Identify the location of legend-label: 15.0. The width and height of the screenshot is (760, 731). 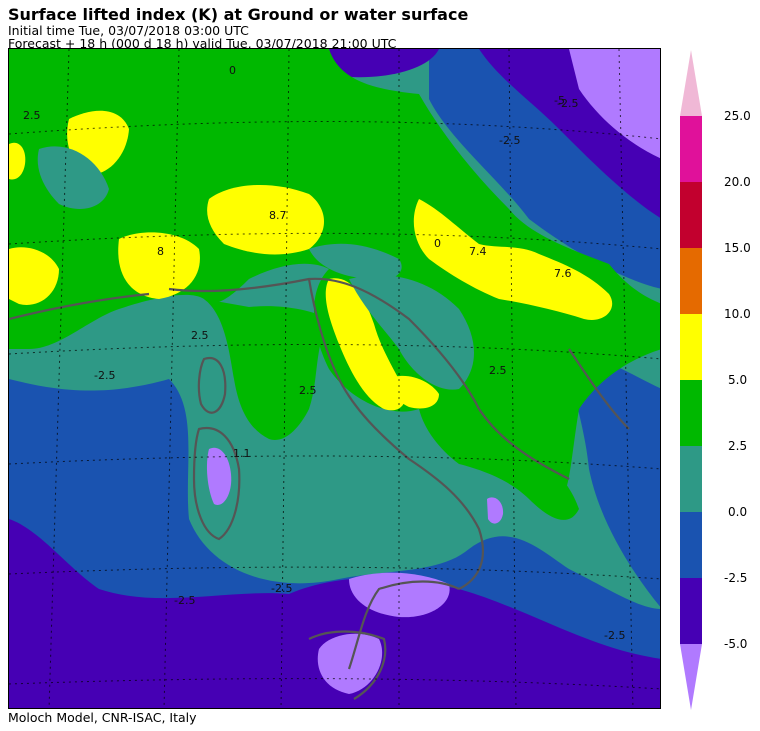
(737, 248).